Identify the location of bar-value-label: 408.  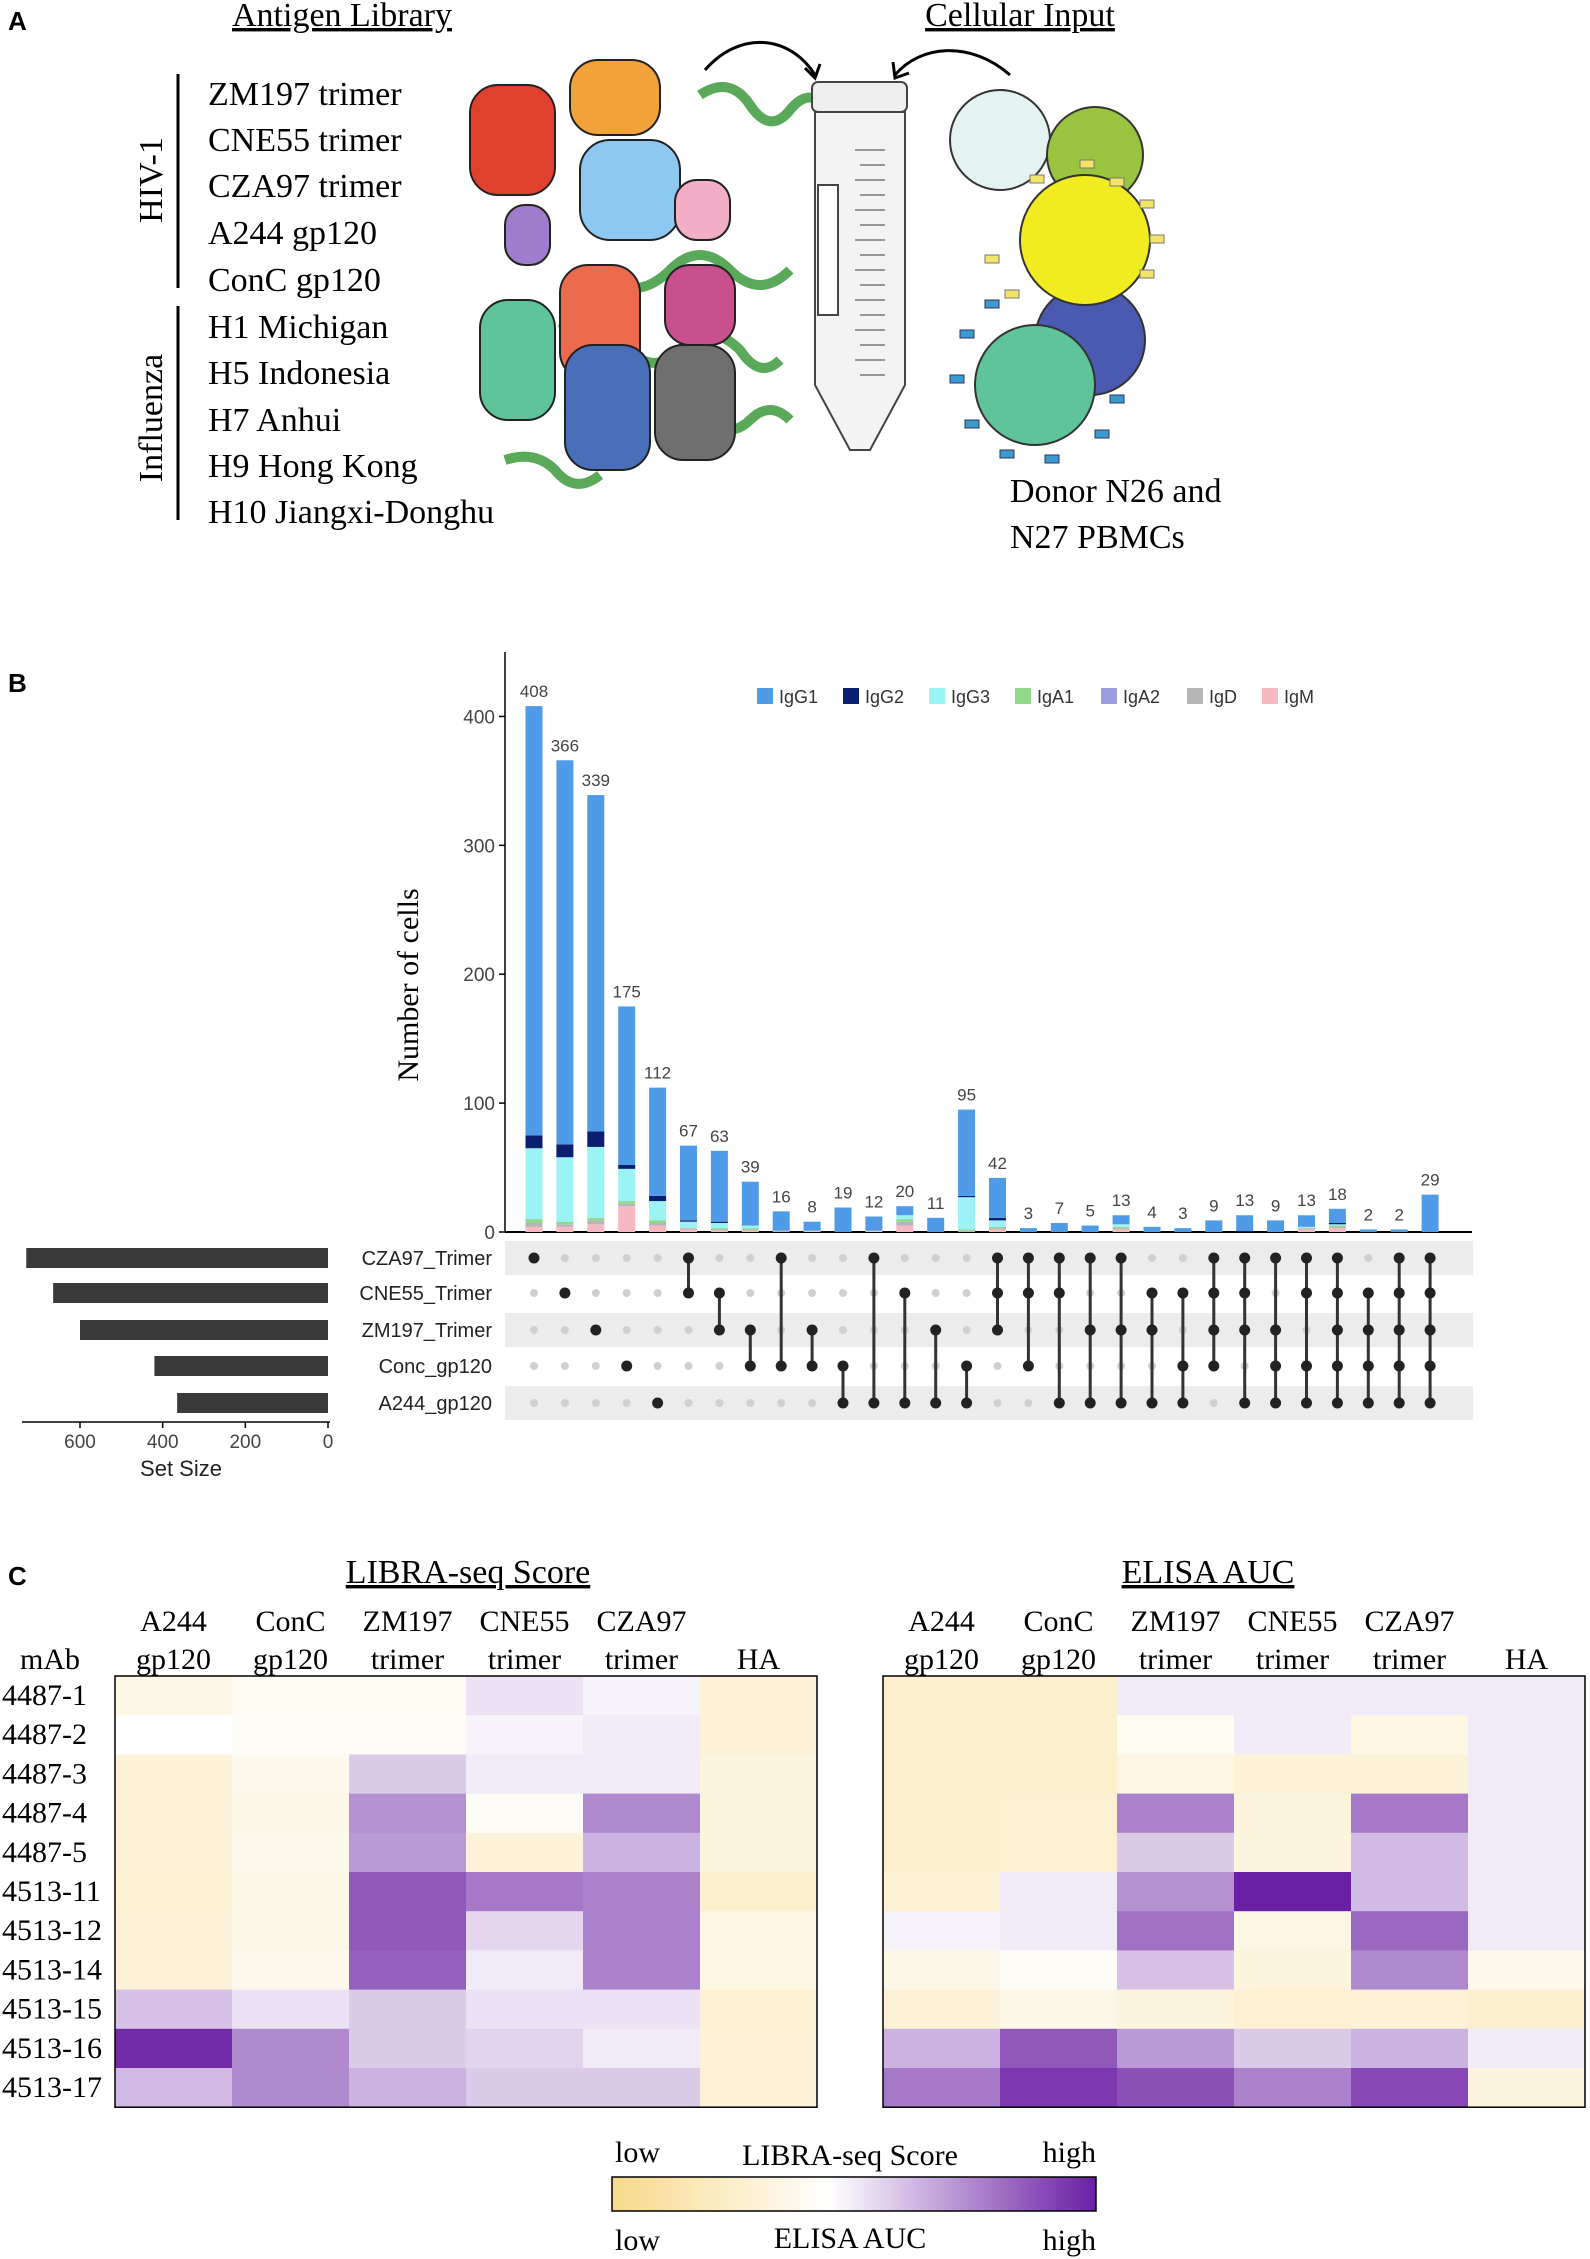
(534, 691).